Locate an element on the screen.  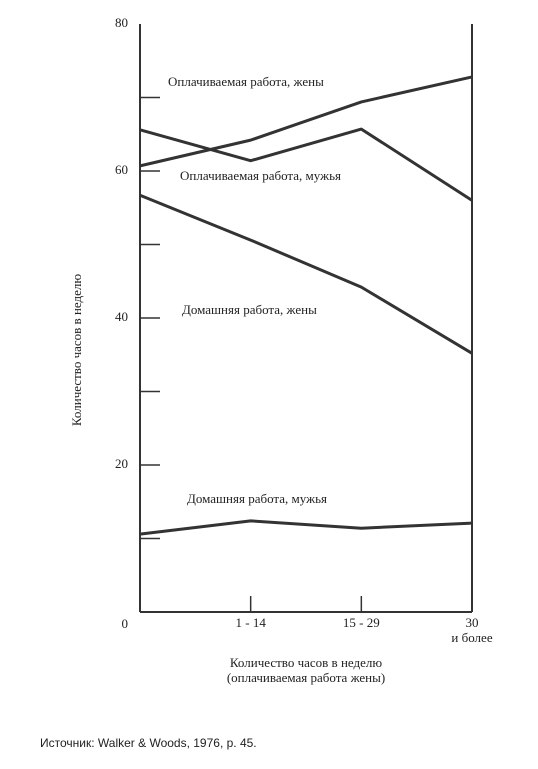
series-label: Домашняя работа, жены is located at coordinates (249, 309).